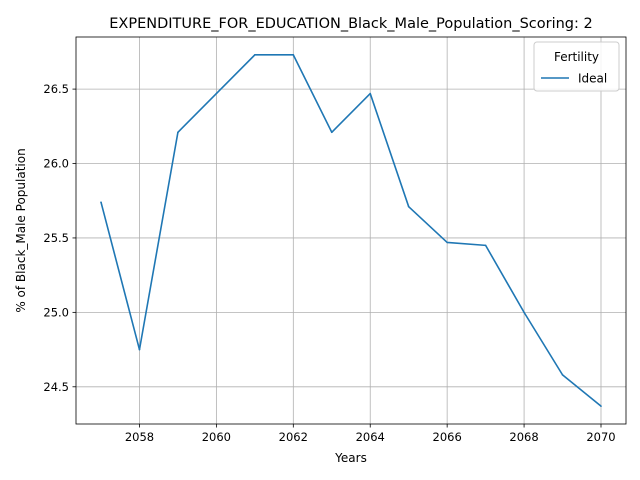 This screenshot has height=480, width=640. What do you see at coordinates (21, 230) in the screenshot?
I see `y-axis-label: % of Black_Male Population` at bounding box center [21, 230].